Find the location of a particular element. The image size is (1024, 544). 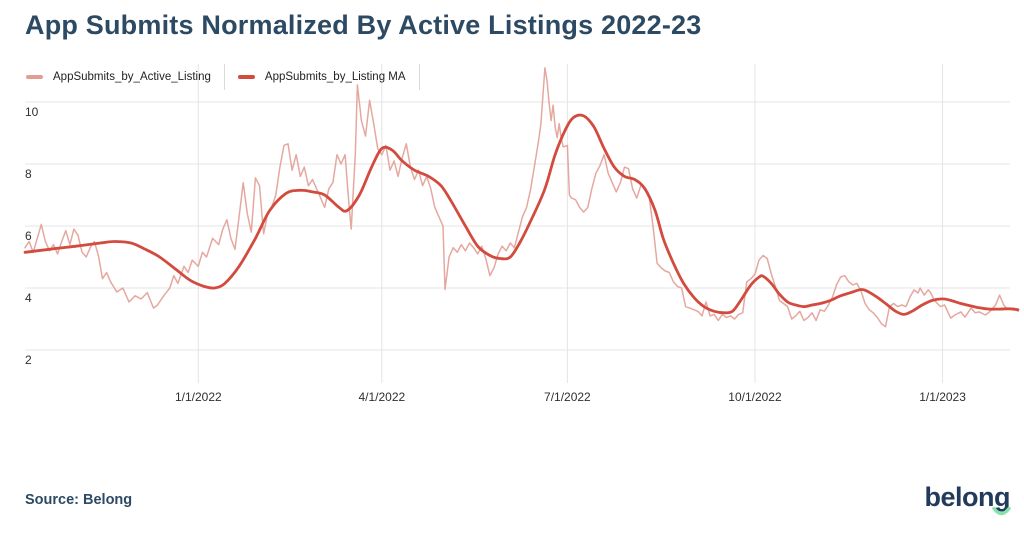

x-axis-tick-label: 10/1/2022 is located at coordinates (755, 397).